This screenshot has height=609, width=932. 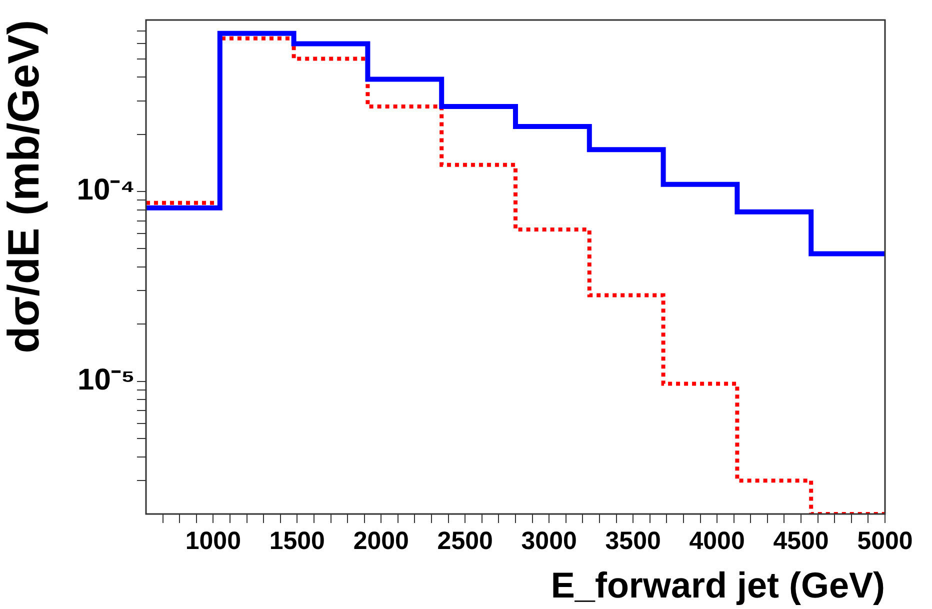 I want to click on x-tick-label: 5000, so click(x=885, y=540).